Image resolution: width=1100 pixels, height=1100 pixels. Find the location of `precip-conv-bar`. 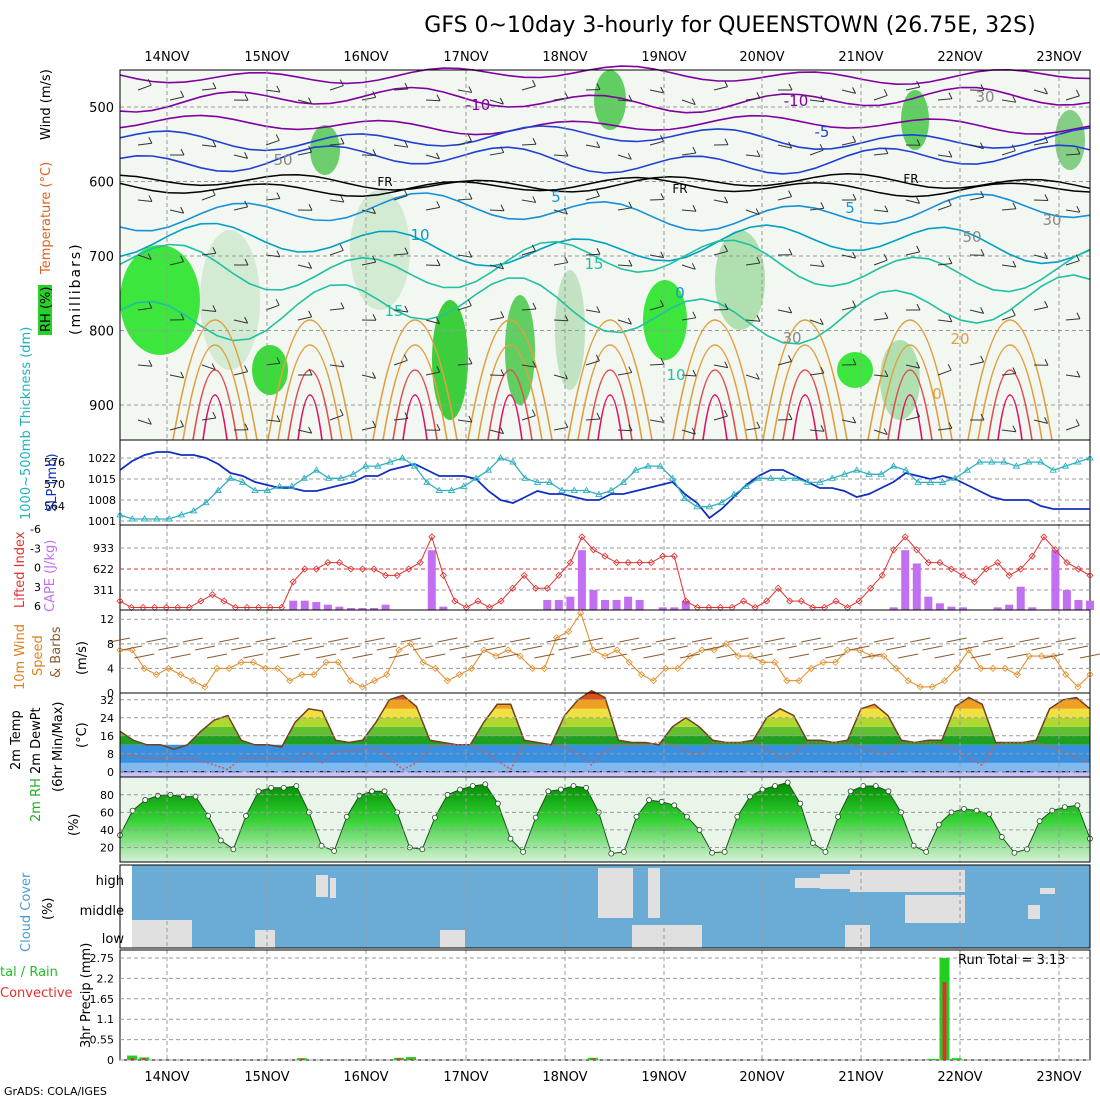

precip-conv-bar is located at coordinates (398, 1059).